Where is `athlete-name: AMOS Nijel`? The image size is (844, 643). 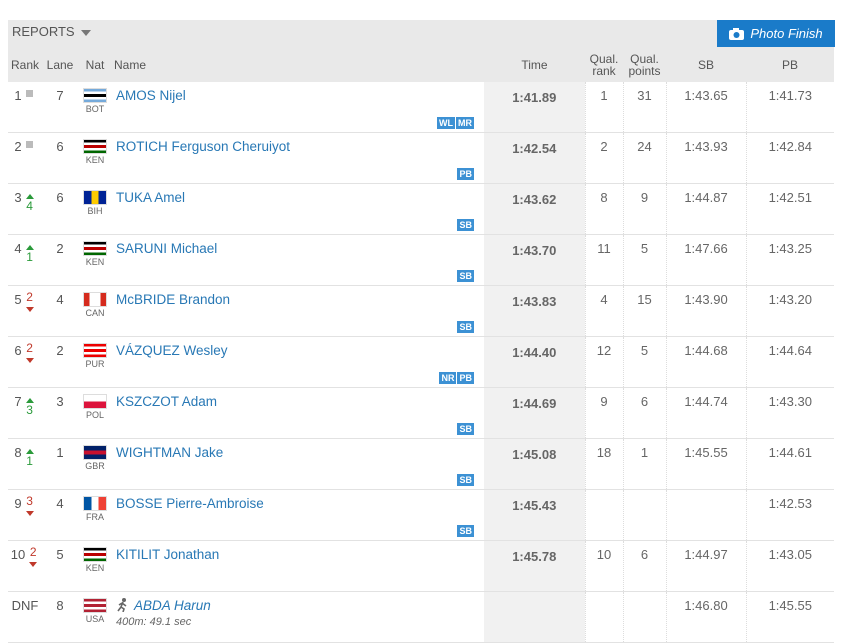
athlete-name: AMOS Nijel is located at coordinates (151, 95).